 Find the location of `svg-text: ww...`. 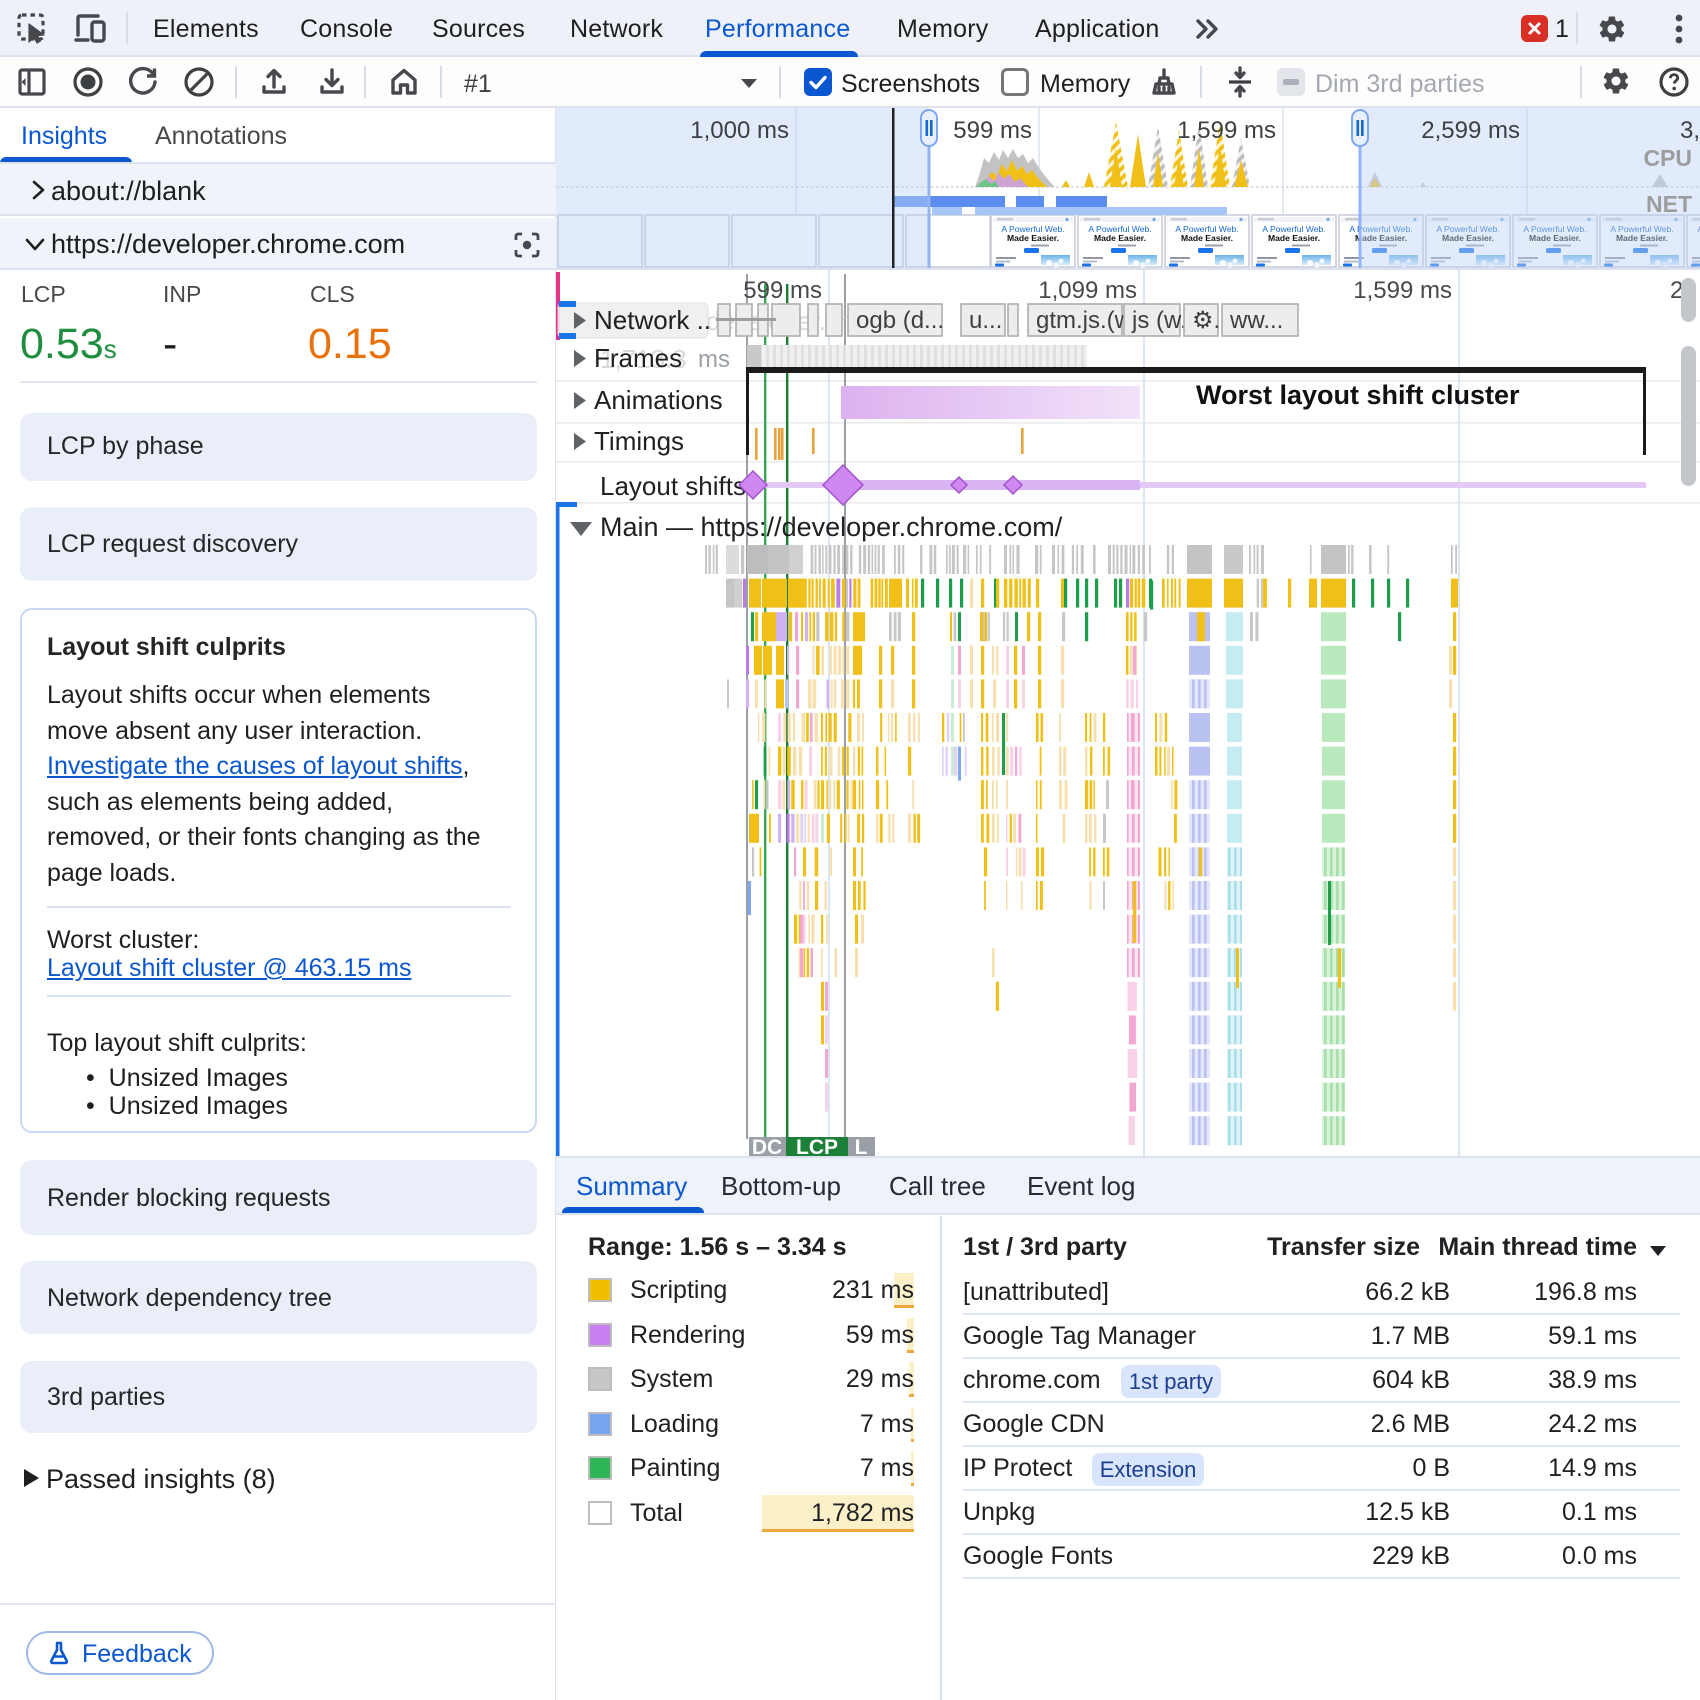

svg-text: ww... is located at coordinates (1256, 320).